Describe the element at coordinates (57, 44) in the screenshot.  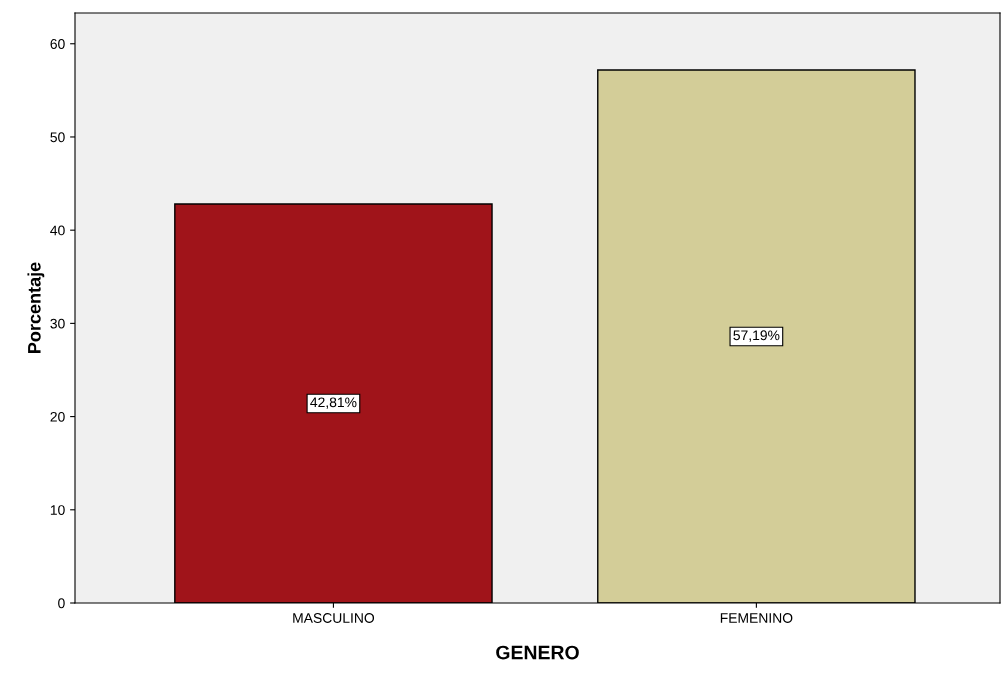
I see `y-tick-label: 60` at that location.